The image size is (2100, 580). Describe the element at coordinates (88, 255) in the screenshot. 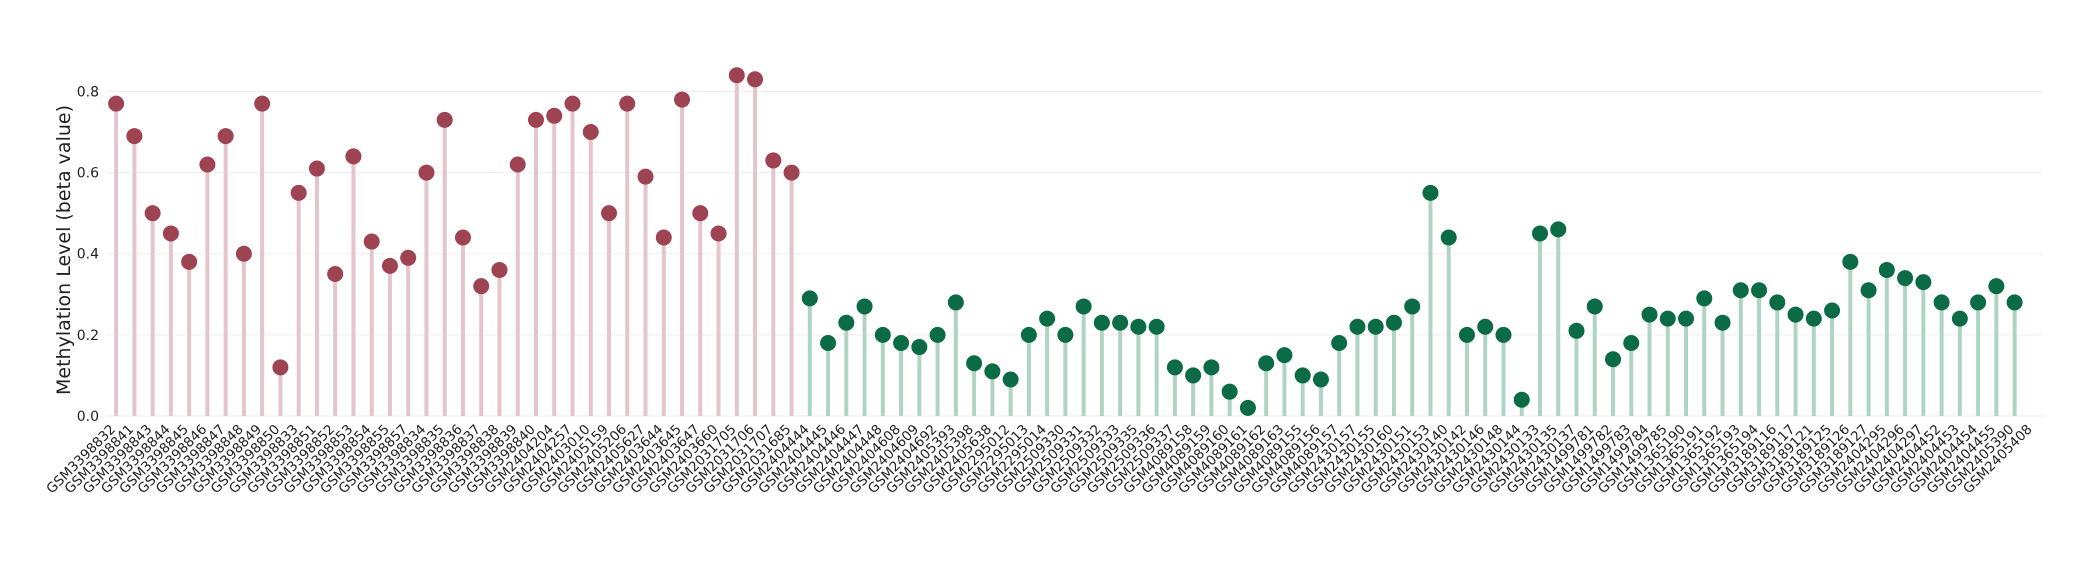

I see `y-tick-label: 0.4` at that location.